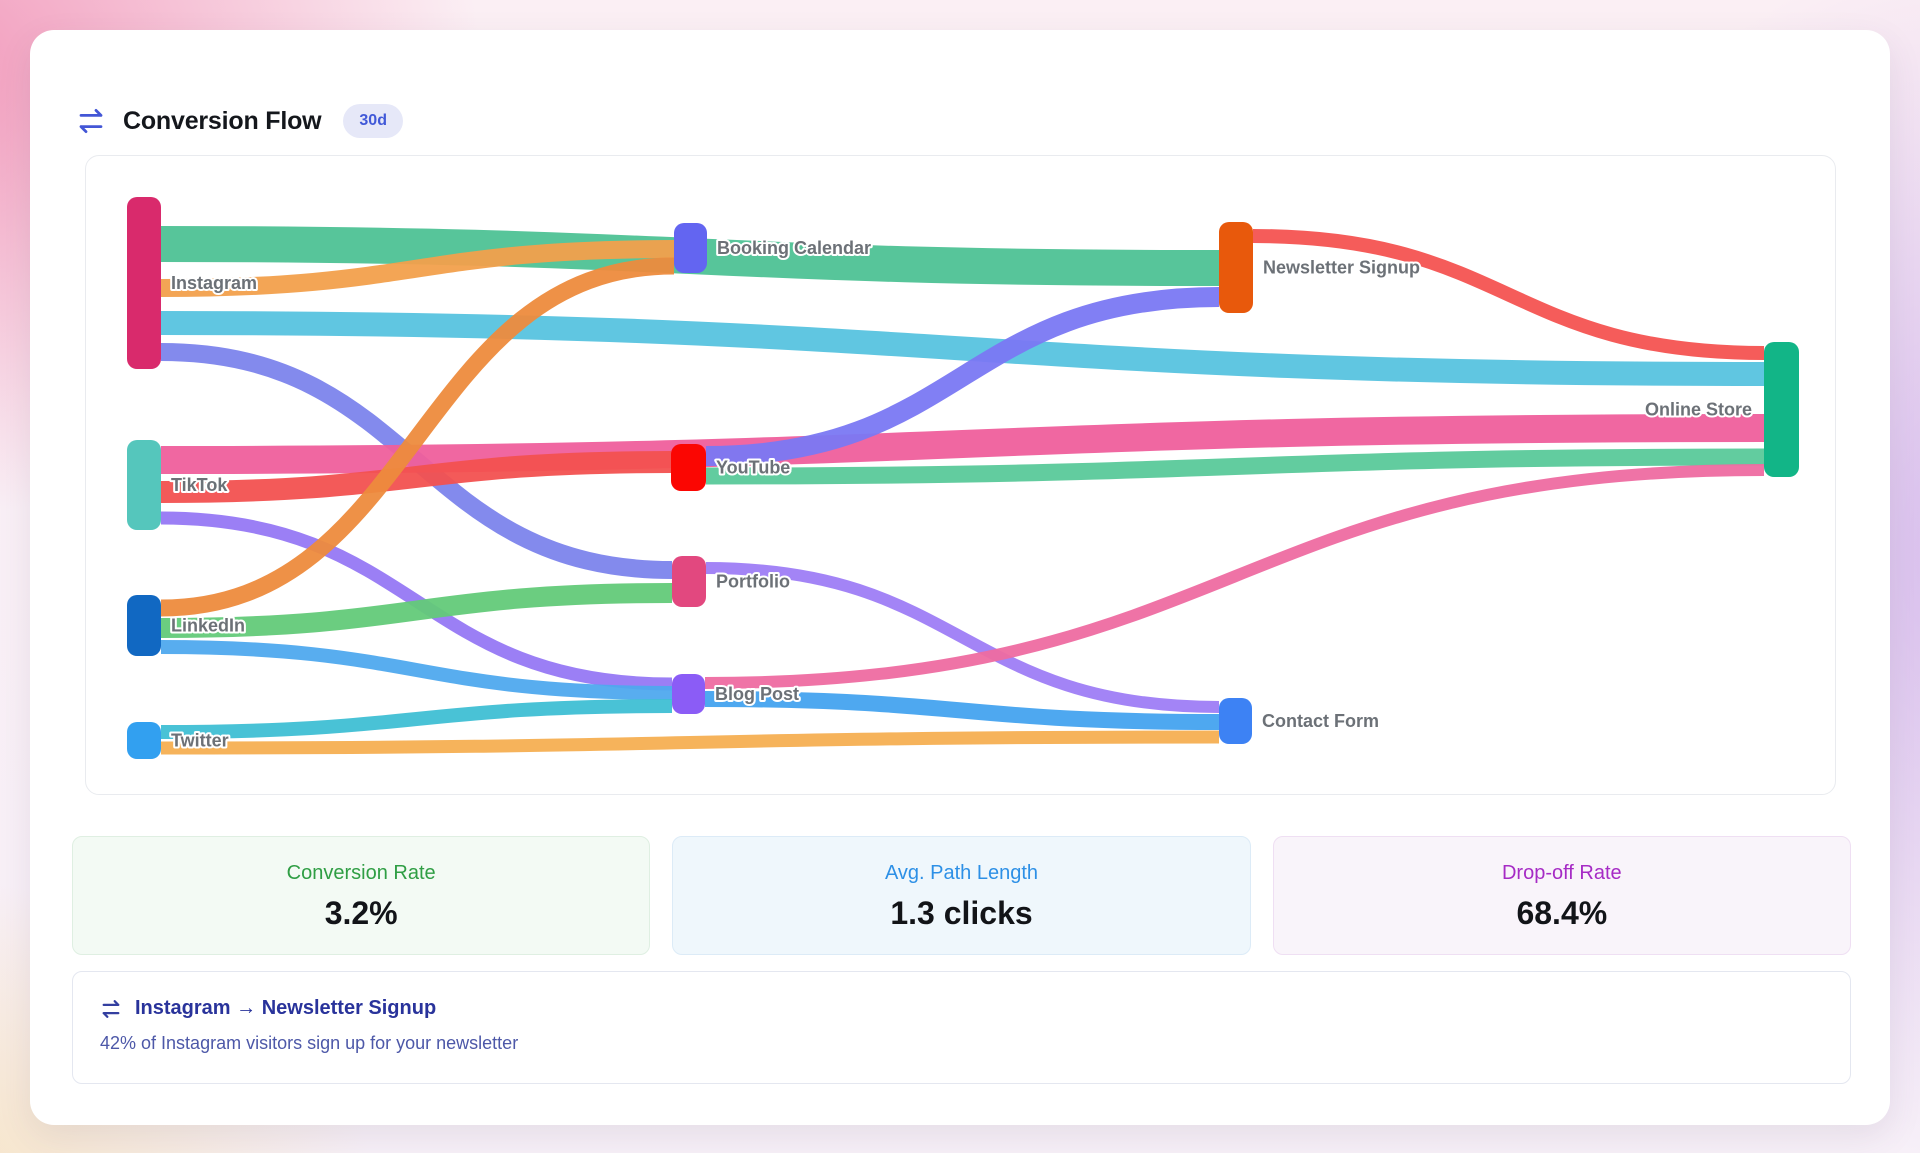 The width and height of the screenshot is (1920, 1153). What do you see at coordinates (417, 268) in the screenshot?
I see `sankey-link-instagram-booking` at bounding box center [417, 268].